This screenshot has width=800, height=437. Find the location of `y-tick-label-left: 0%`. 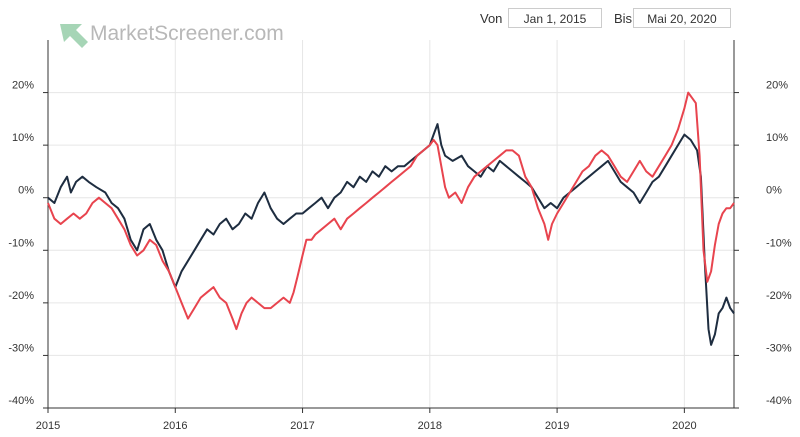

y-tick-label-left: 0% is located at coordinates (26, 191).